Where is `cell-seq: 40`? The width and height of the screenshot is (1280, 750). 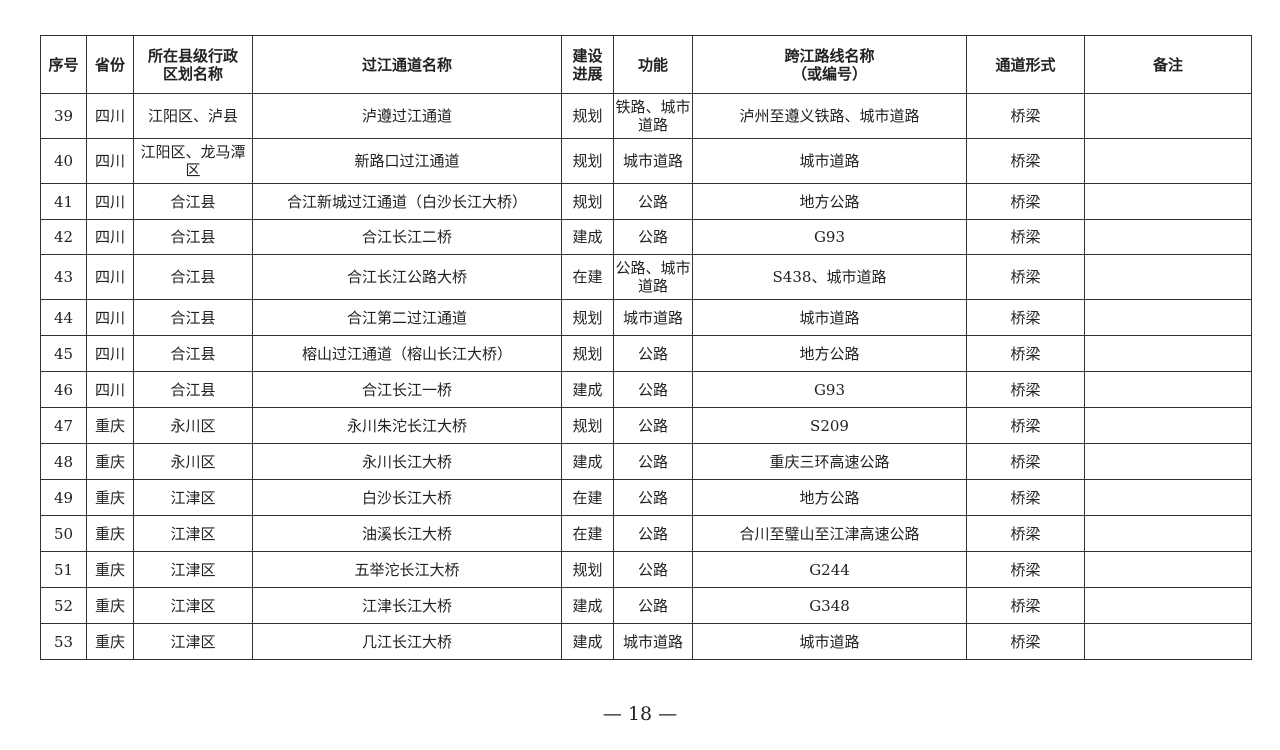
cell-seq: 40 is located at coordinates (63, 161).